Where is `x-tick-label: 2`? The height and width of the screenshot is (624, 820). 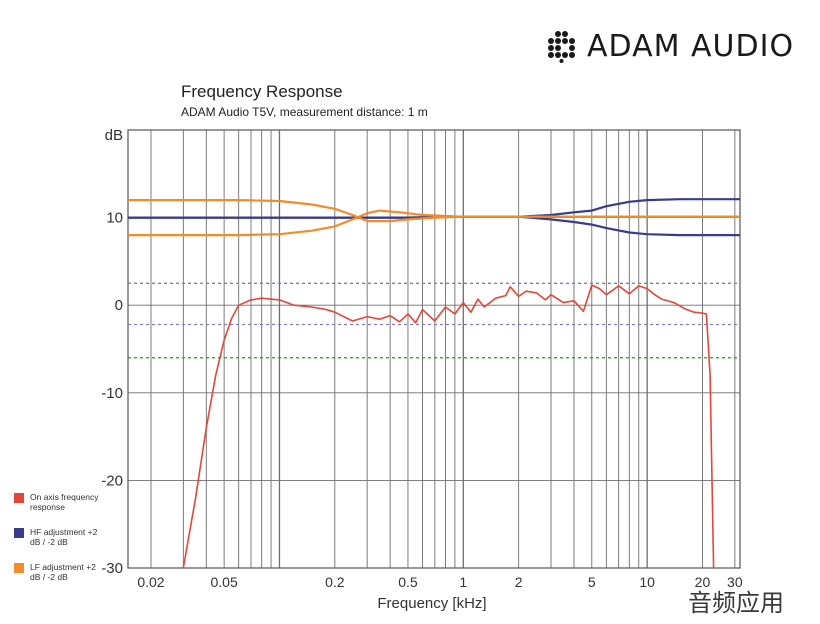
x-tick-label: 2 is located at coordinates (519, 582).